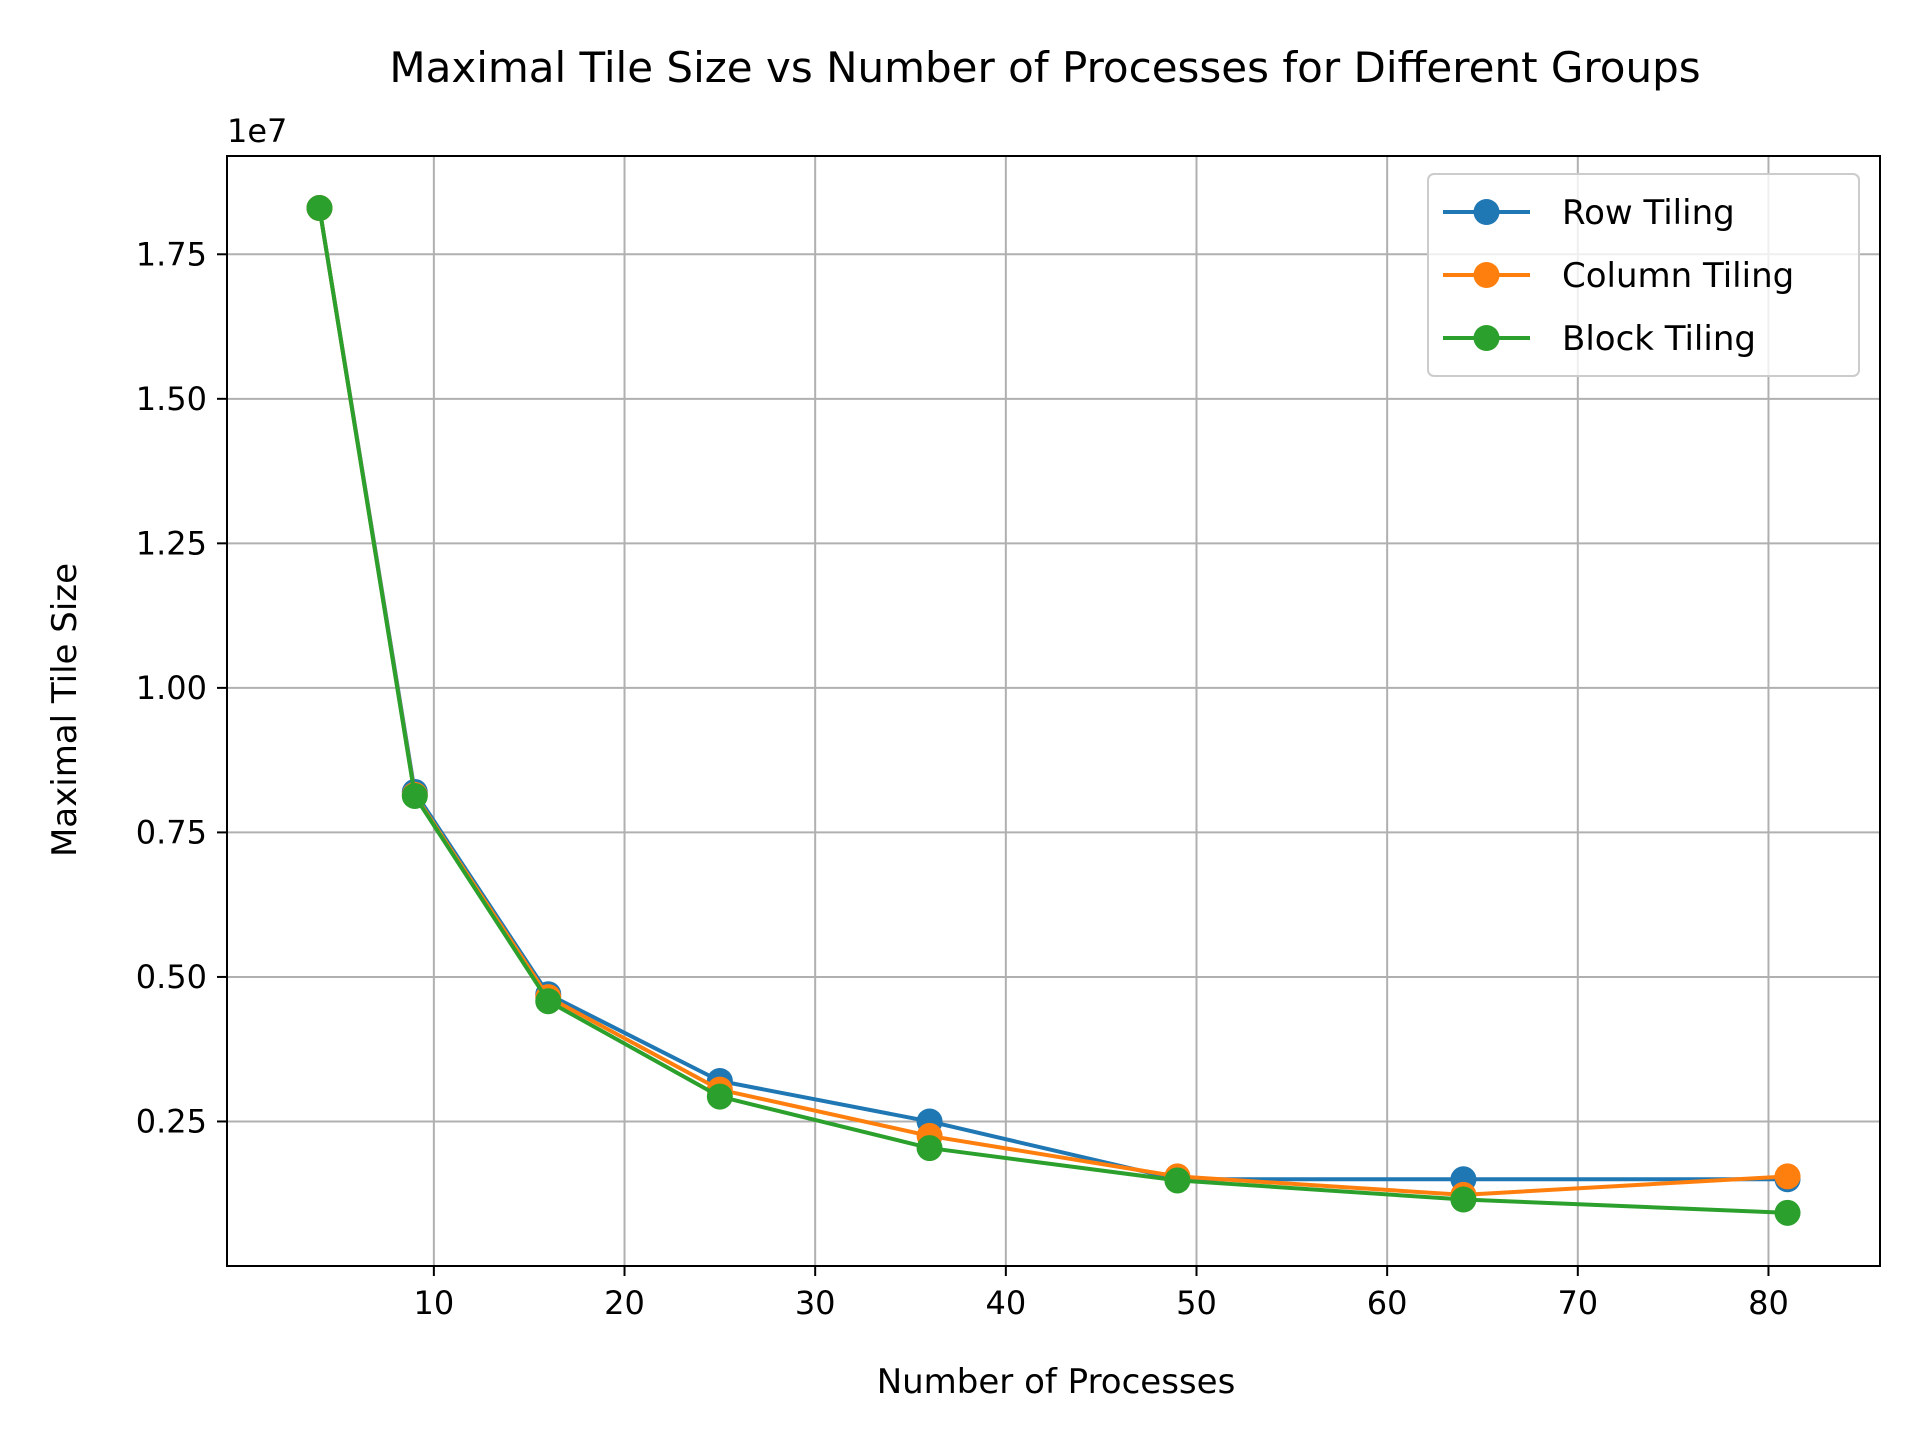  I want to click on y-tick-label: 0.75, so click(171, 832).